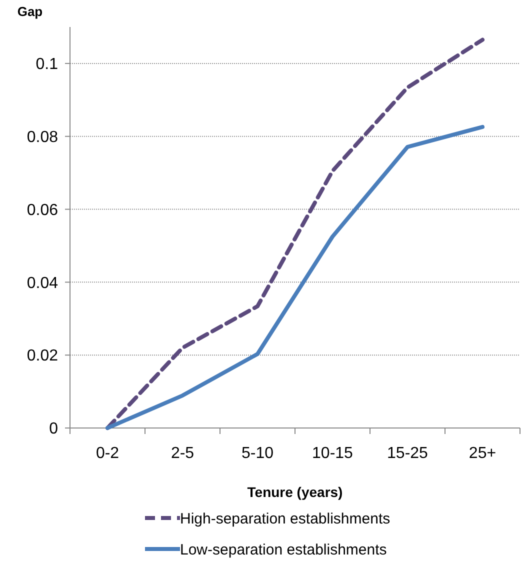 This screenshot has height=561, width=528. I want to click on x-tick-label: 2-5, so click(182, 453).